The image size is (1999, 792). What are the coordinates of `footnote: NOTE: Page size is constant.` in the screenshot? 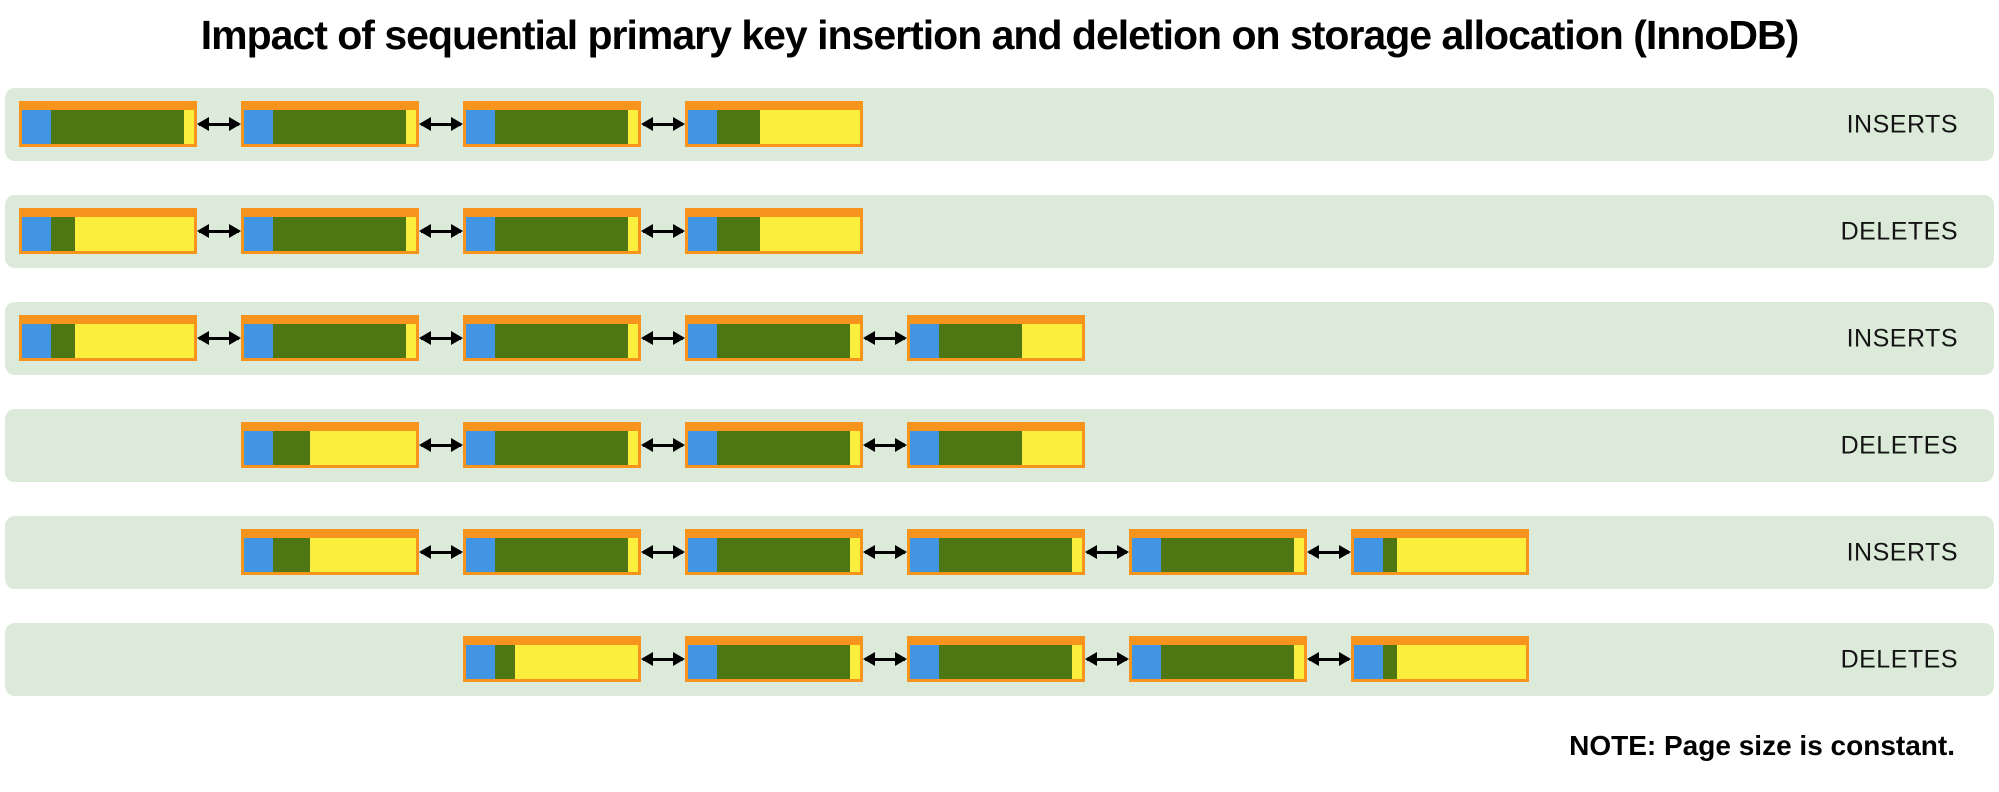 It's located at (1762, 745).